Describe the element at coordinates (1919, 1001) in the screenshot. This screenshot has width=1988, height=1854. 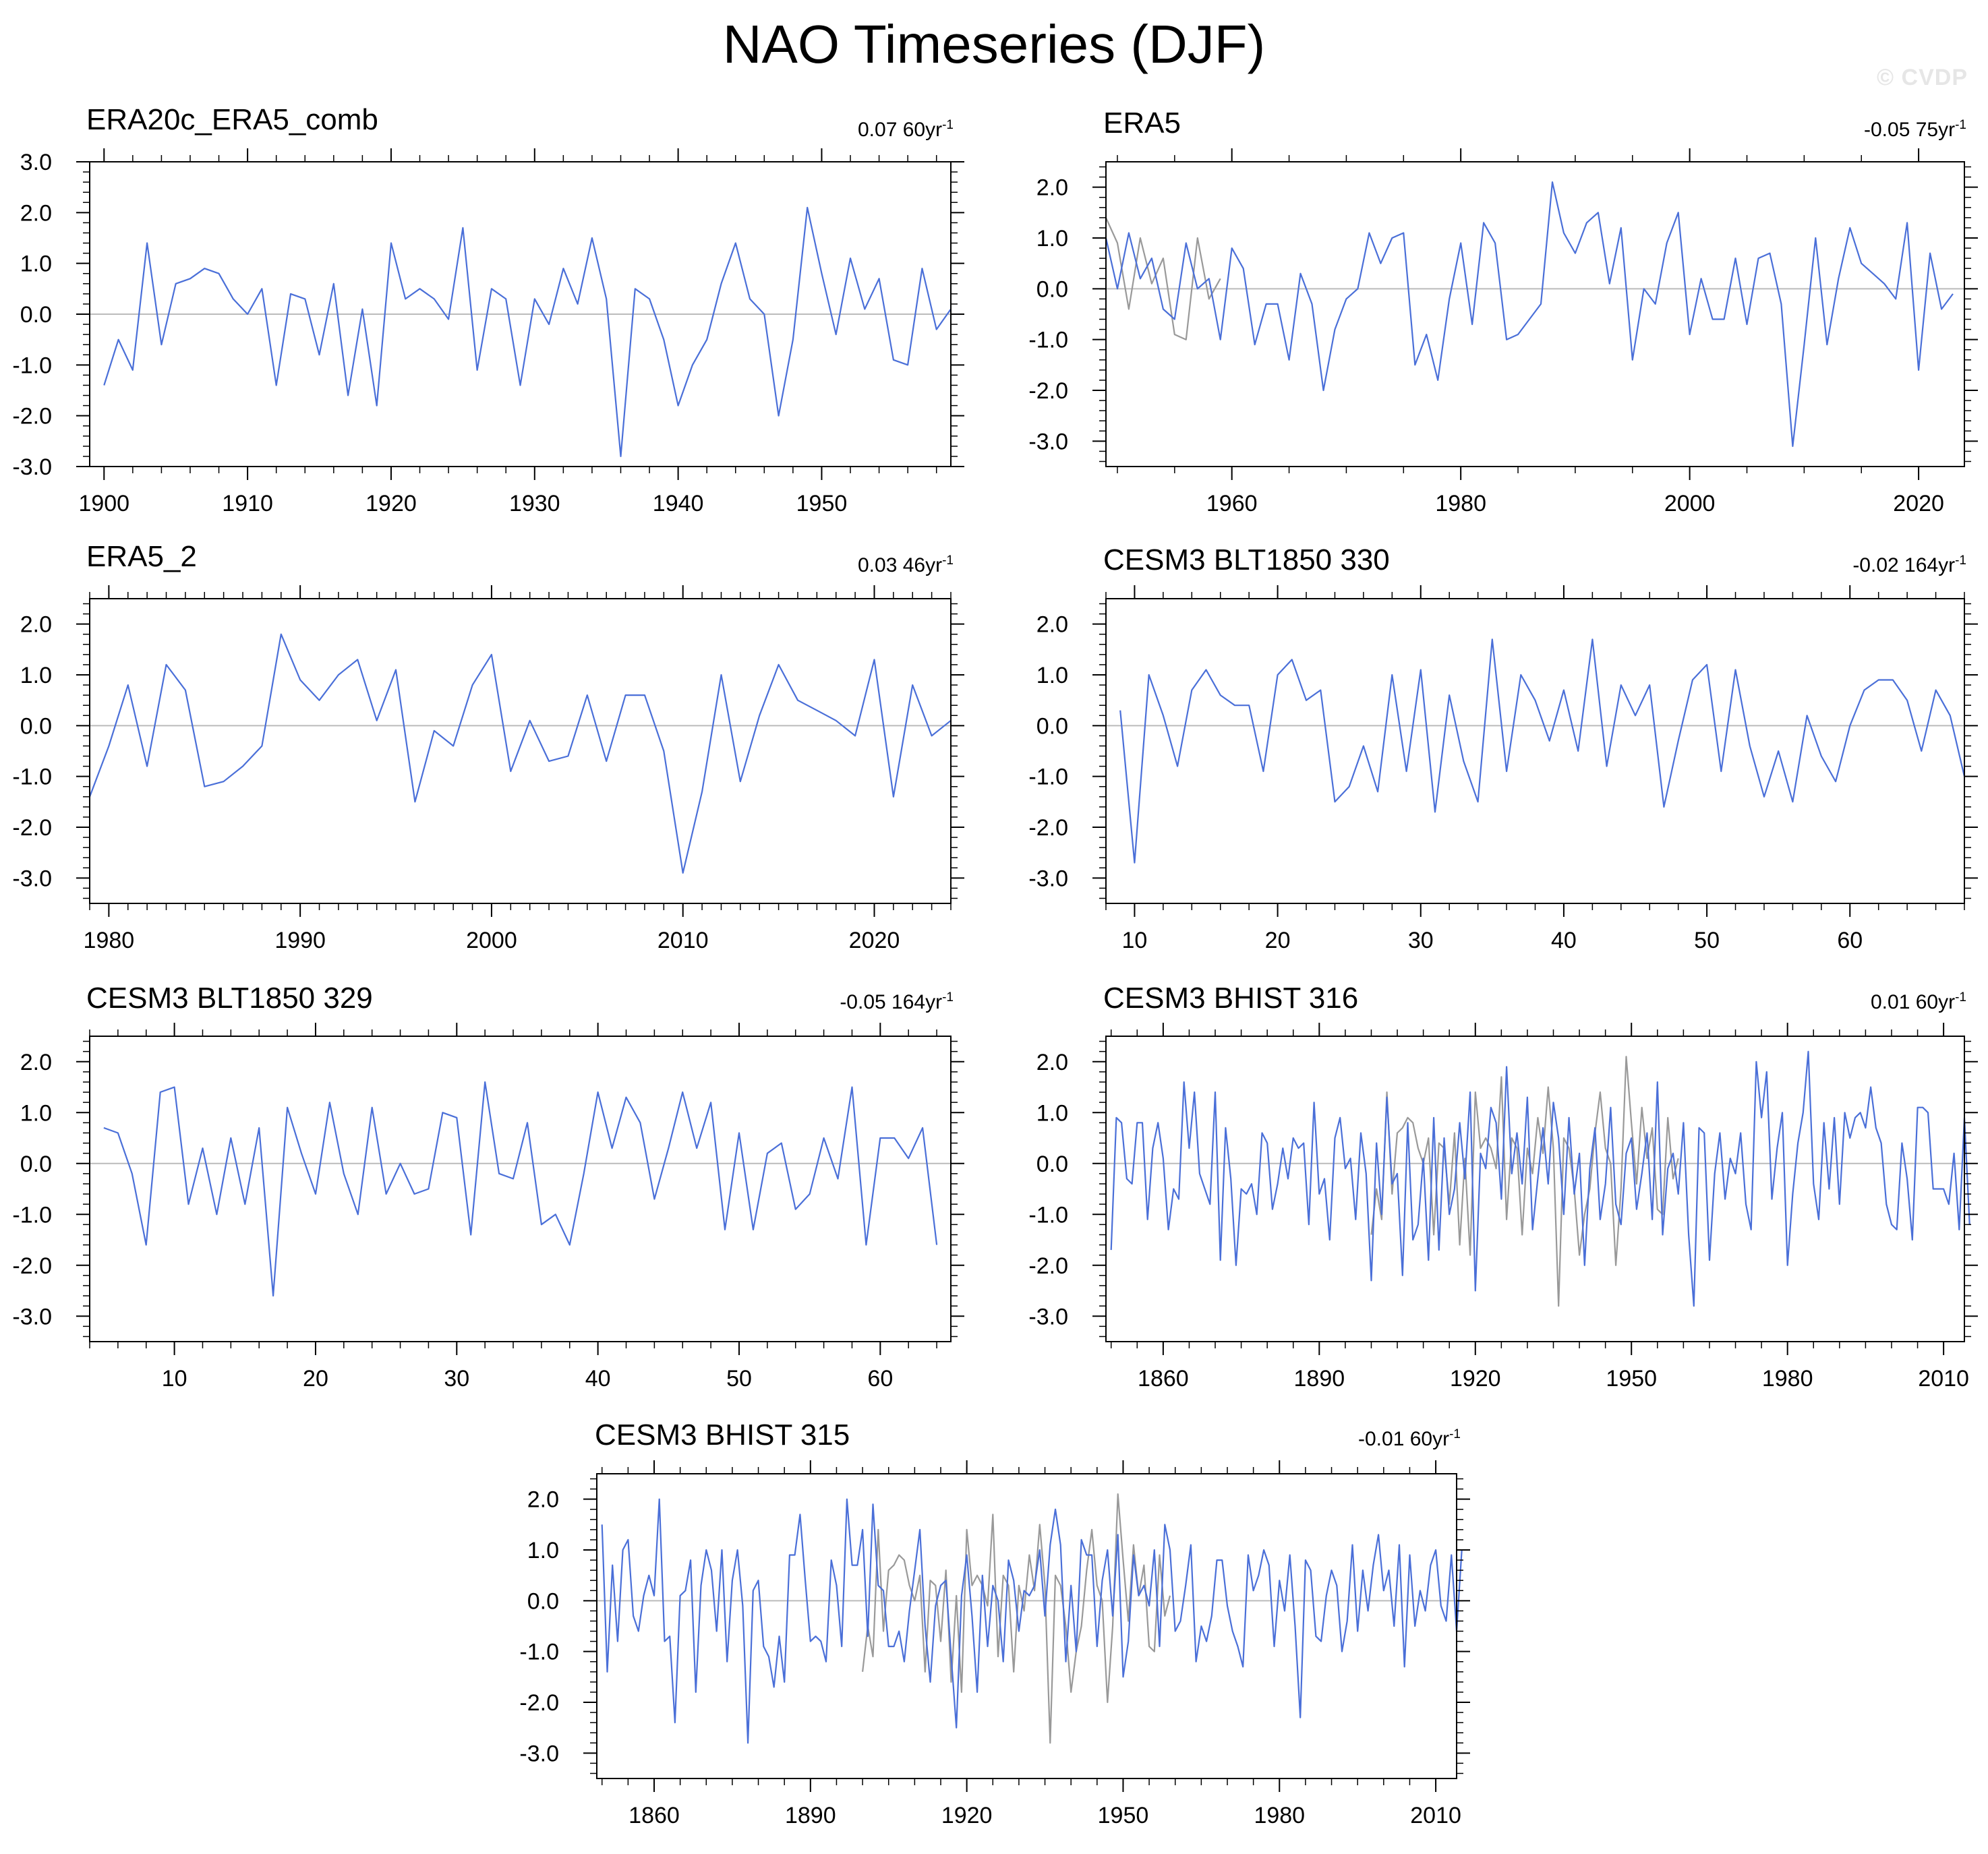
I see `panel-trend: 0.01 60yr-1` at that location.